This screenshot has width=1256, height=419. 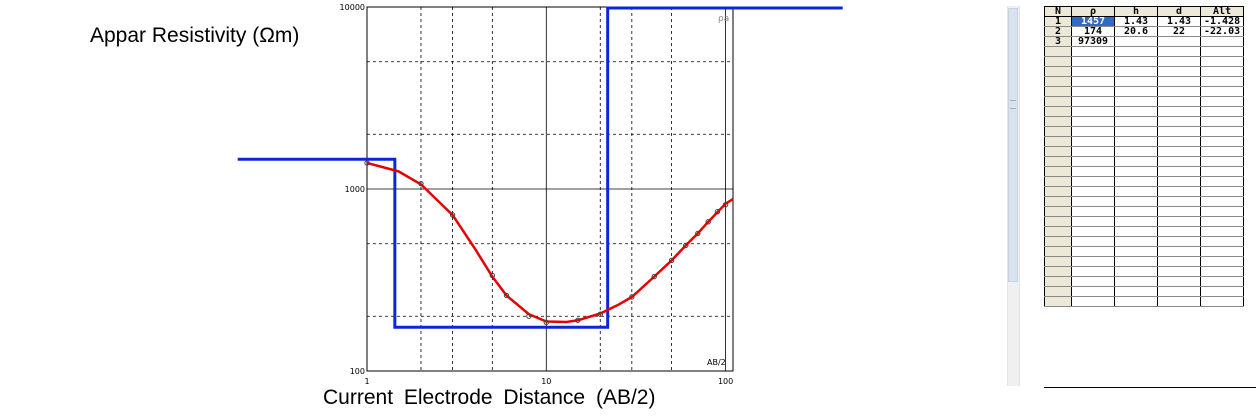 I want to click on table-cell-rho: 174, so click(x=1093, y=31).